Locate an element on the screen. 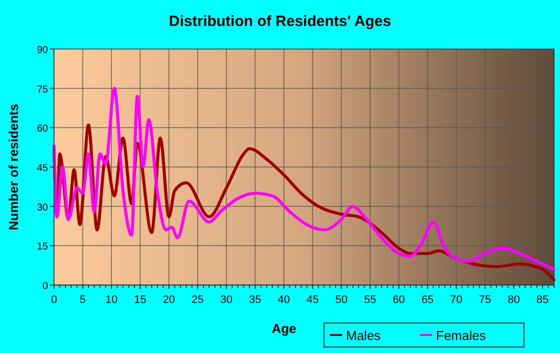 This screenshot has width=560, height=353. x-tick-label: 75 is located at coordinates (485, 300).